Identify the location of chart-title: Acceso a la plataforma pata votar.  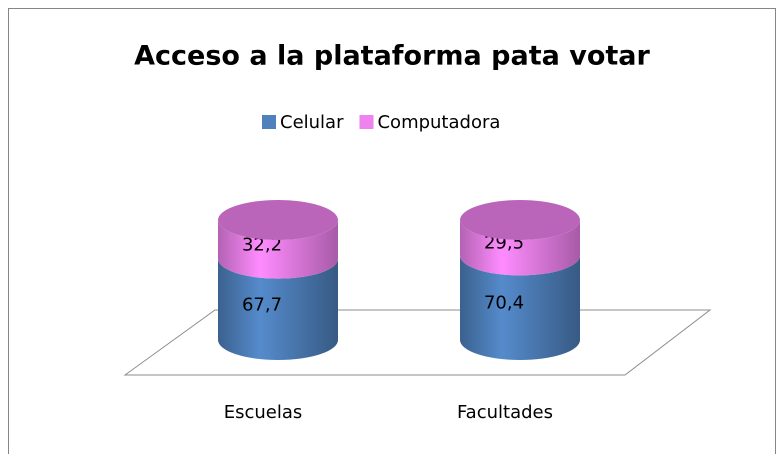
(392, 56).